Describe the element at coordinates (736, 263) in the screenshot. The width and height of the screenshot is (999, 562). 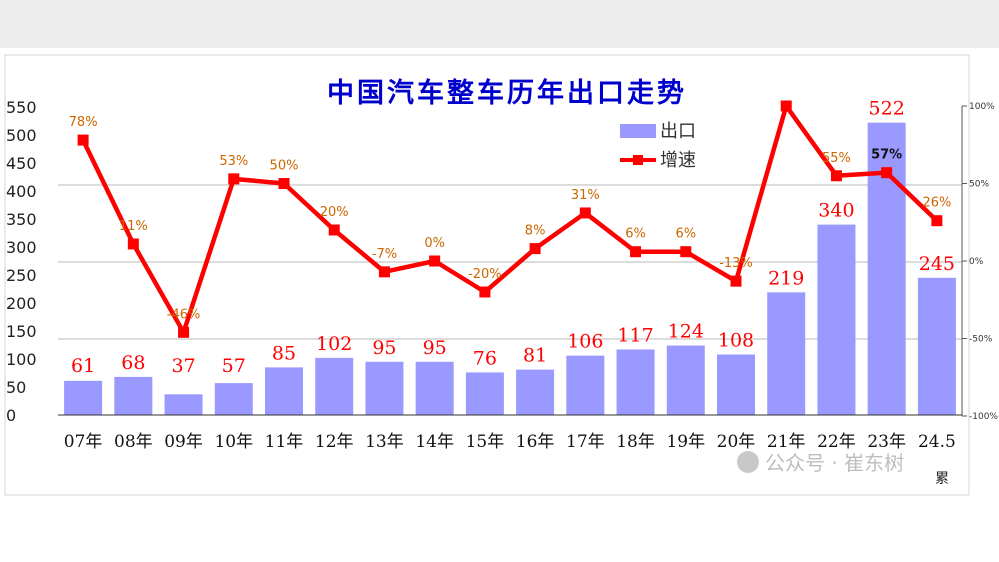
I see `growth-label-13: -13%` at that location.